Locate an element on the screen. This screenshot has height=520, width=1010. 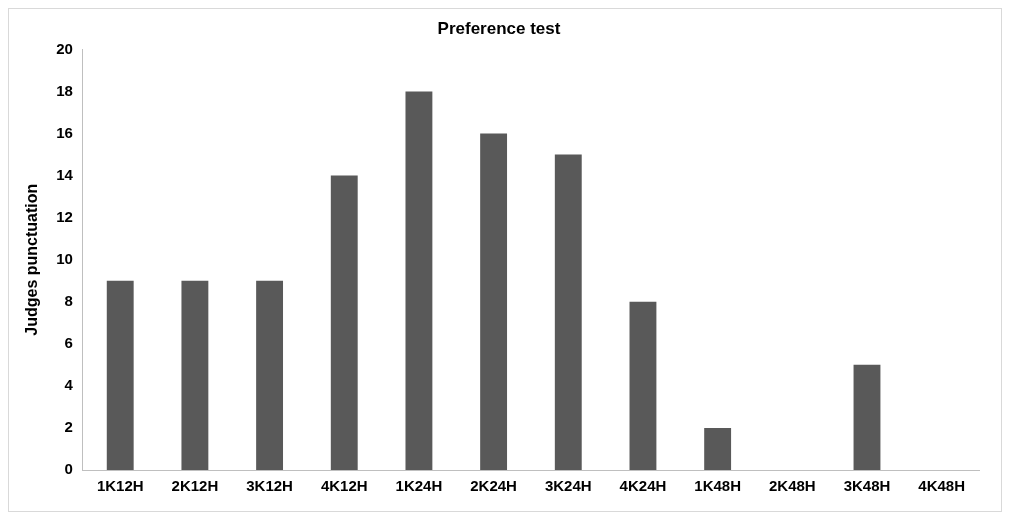
y-axis-title: Judges punctuation is located at coordinates (32, 259).